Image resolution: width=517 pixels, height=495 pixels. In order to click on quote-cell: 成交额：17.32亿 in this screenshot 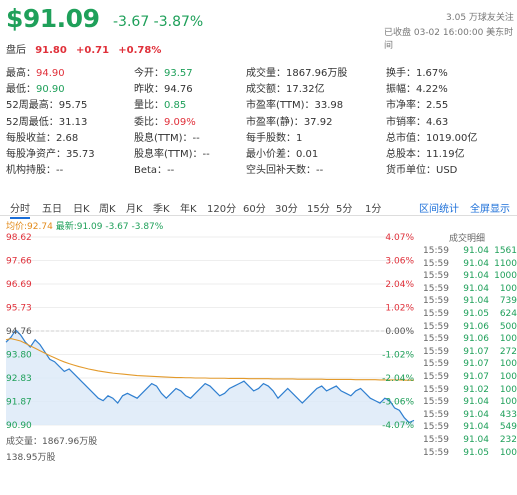, I will do `click(316, 87)`.